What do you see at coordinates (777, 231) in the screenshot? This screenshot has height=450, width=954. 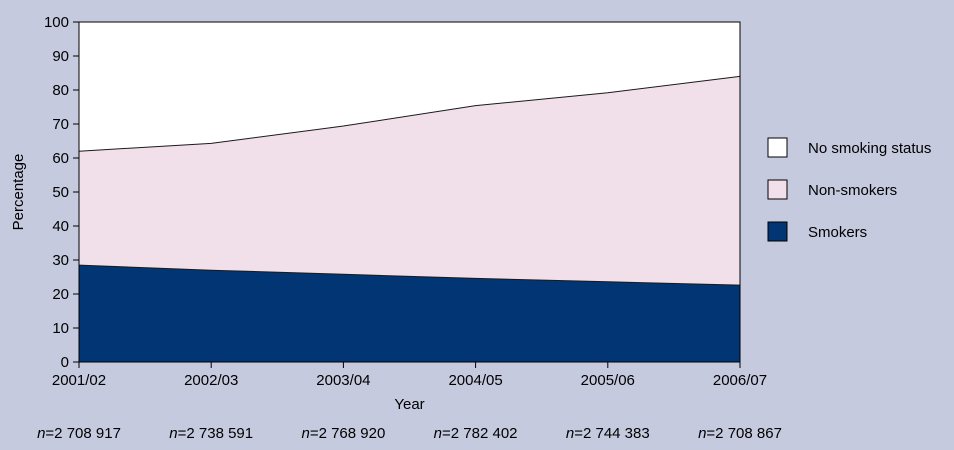 I see `legend-swatch-smokers` at bounding box center [777, 231].